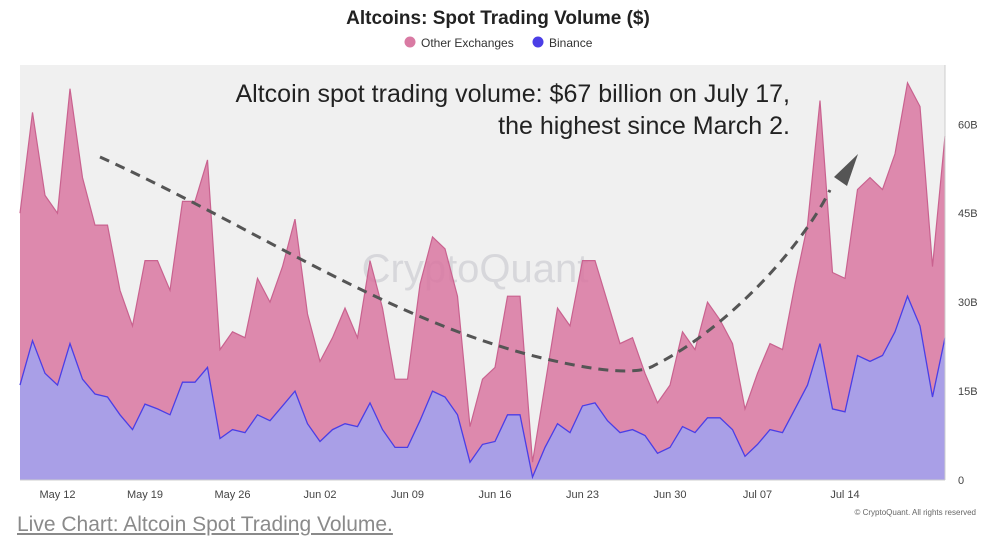 The height and width of the screenshot is (544, 992). What do you see at coordinates (916, 512) in the screenshot?
I see `copyright-text: © CryptoQuant. All rights reserved` at bounding box center [916, 512].